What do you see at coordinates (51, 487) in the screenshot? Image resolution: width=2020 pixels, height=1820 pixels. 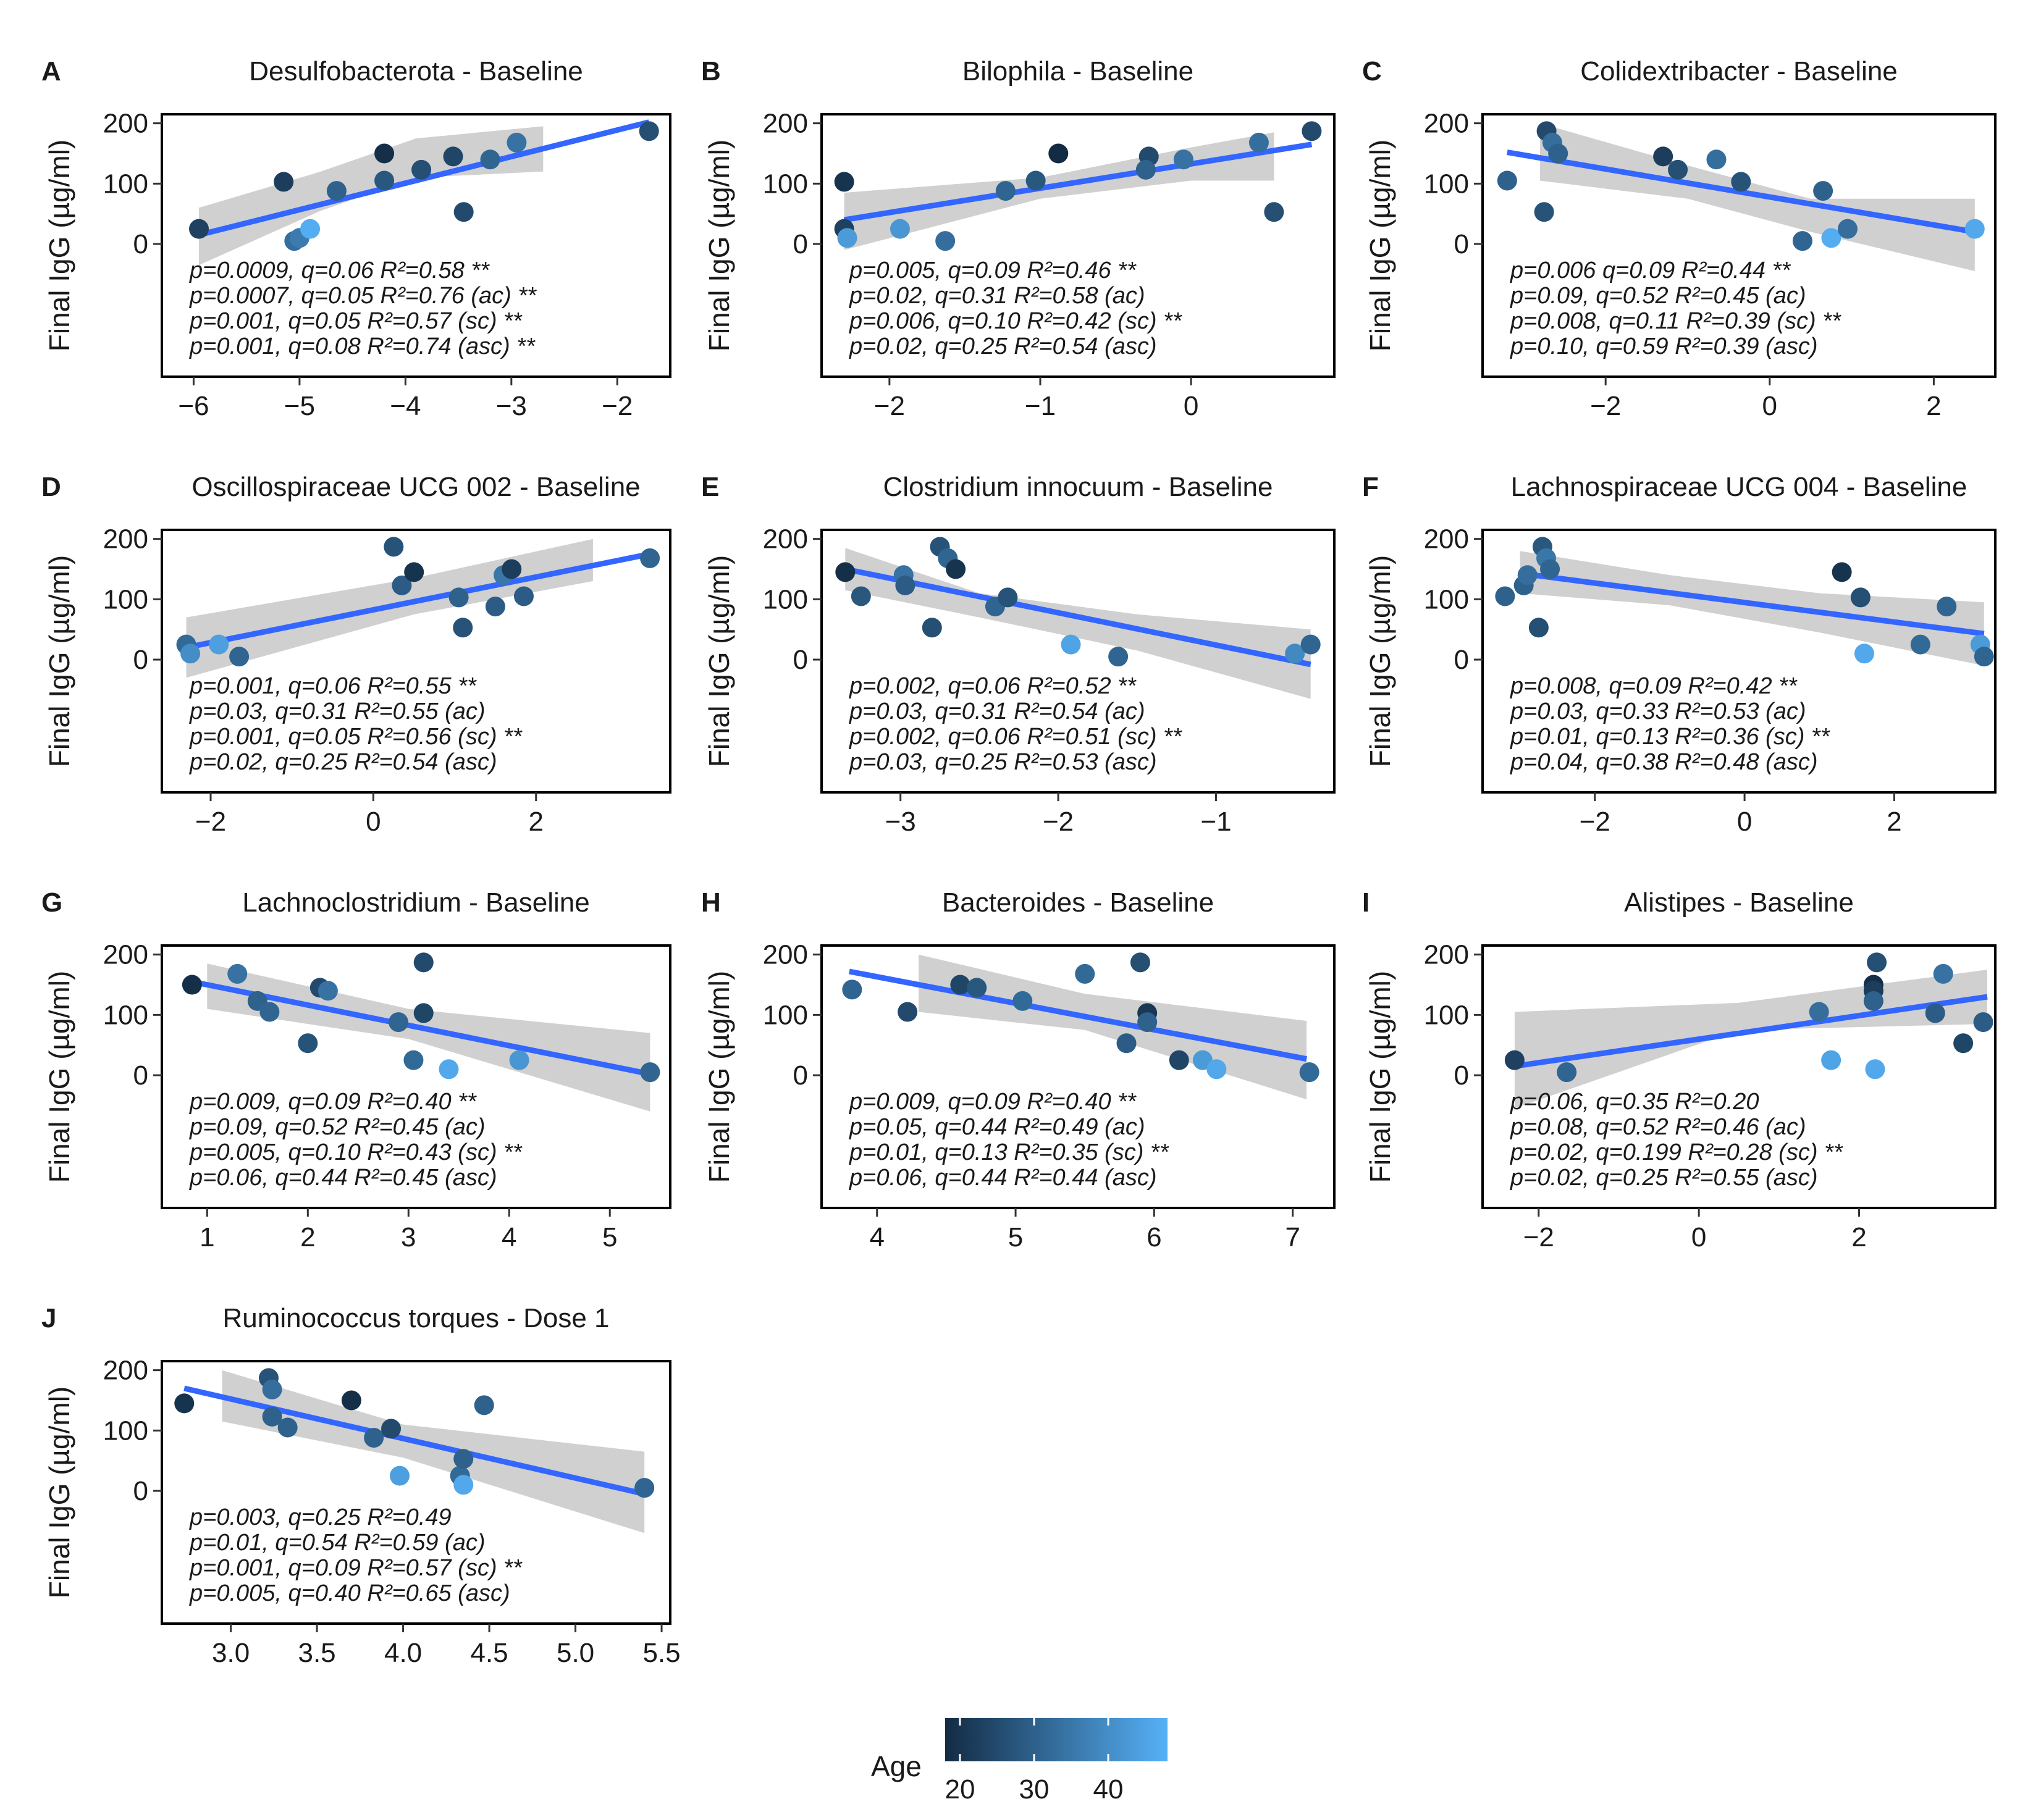 I see `panel-letter: D` at bounding box center [51, 487].